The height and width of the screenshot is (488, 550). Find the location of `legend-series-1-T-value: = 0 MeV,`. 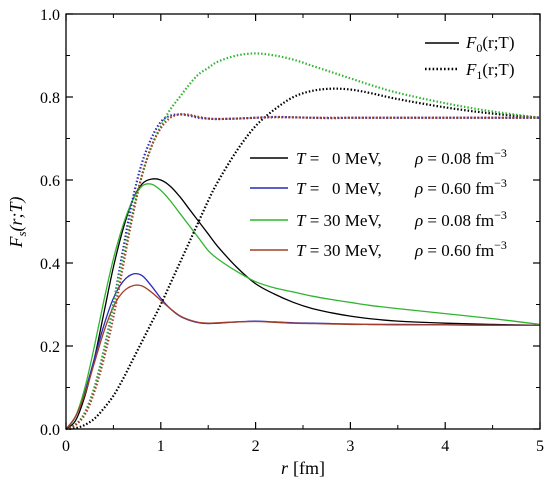

legend-series-1-T-value: = 0 MeV, is located at coordinates (346, 188).